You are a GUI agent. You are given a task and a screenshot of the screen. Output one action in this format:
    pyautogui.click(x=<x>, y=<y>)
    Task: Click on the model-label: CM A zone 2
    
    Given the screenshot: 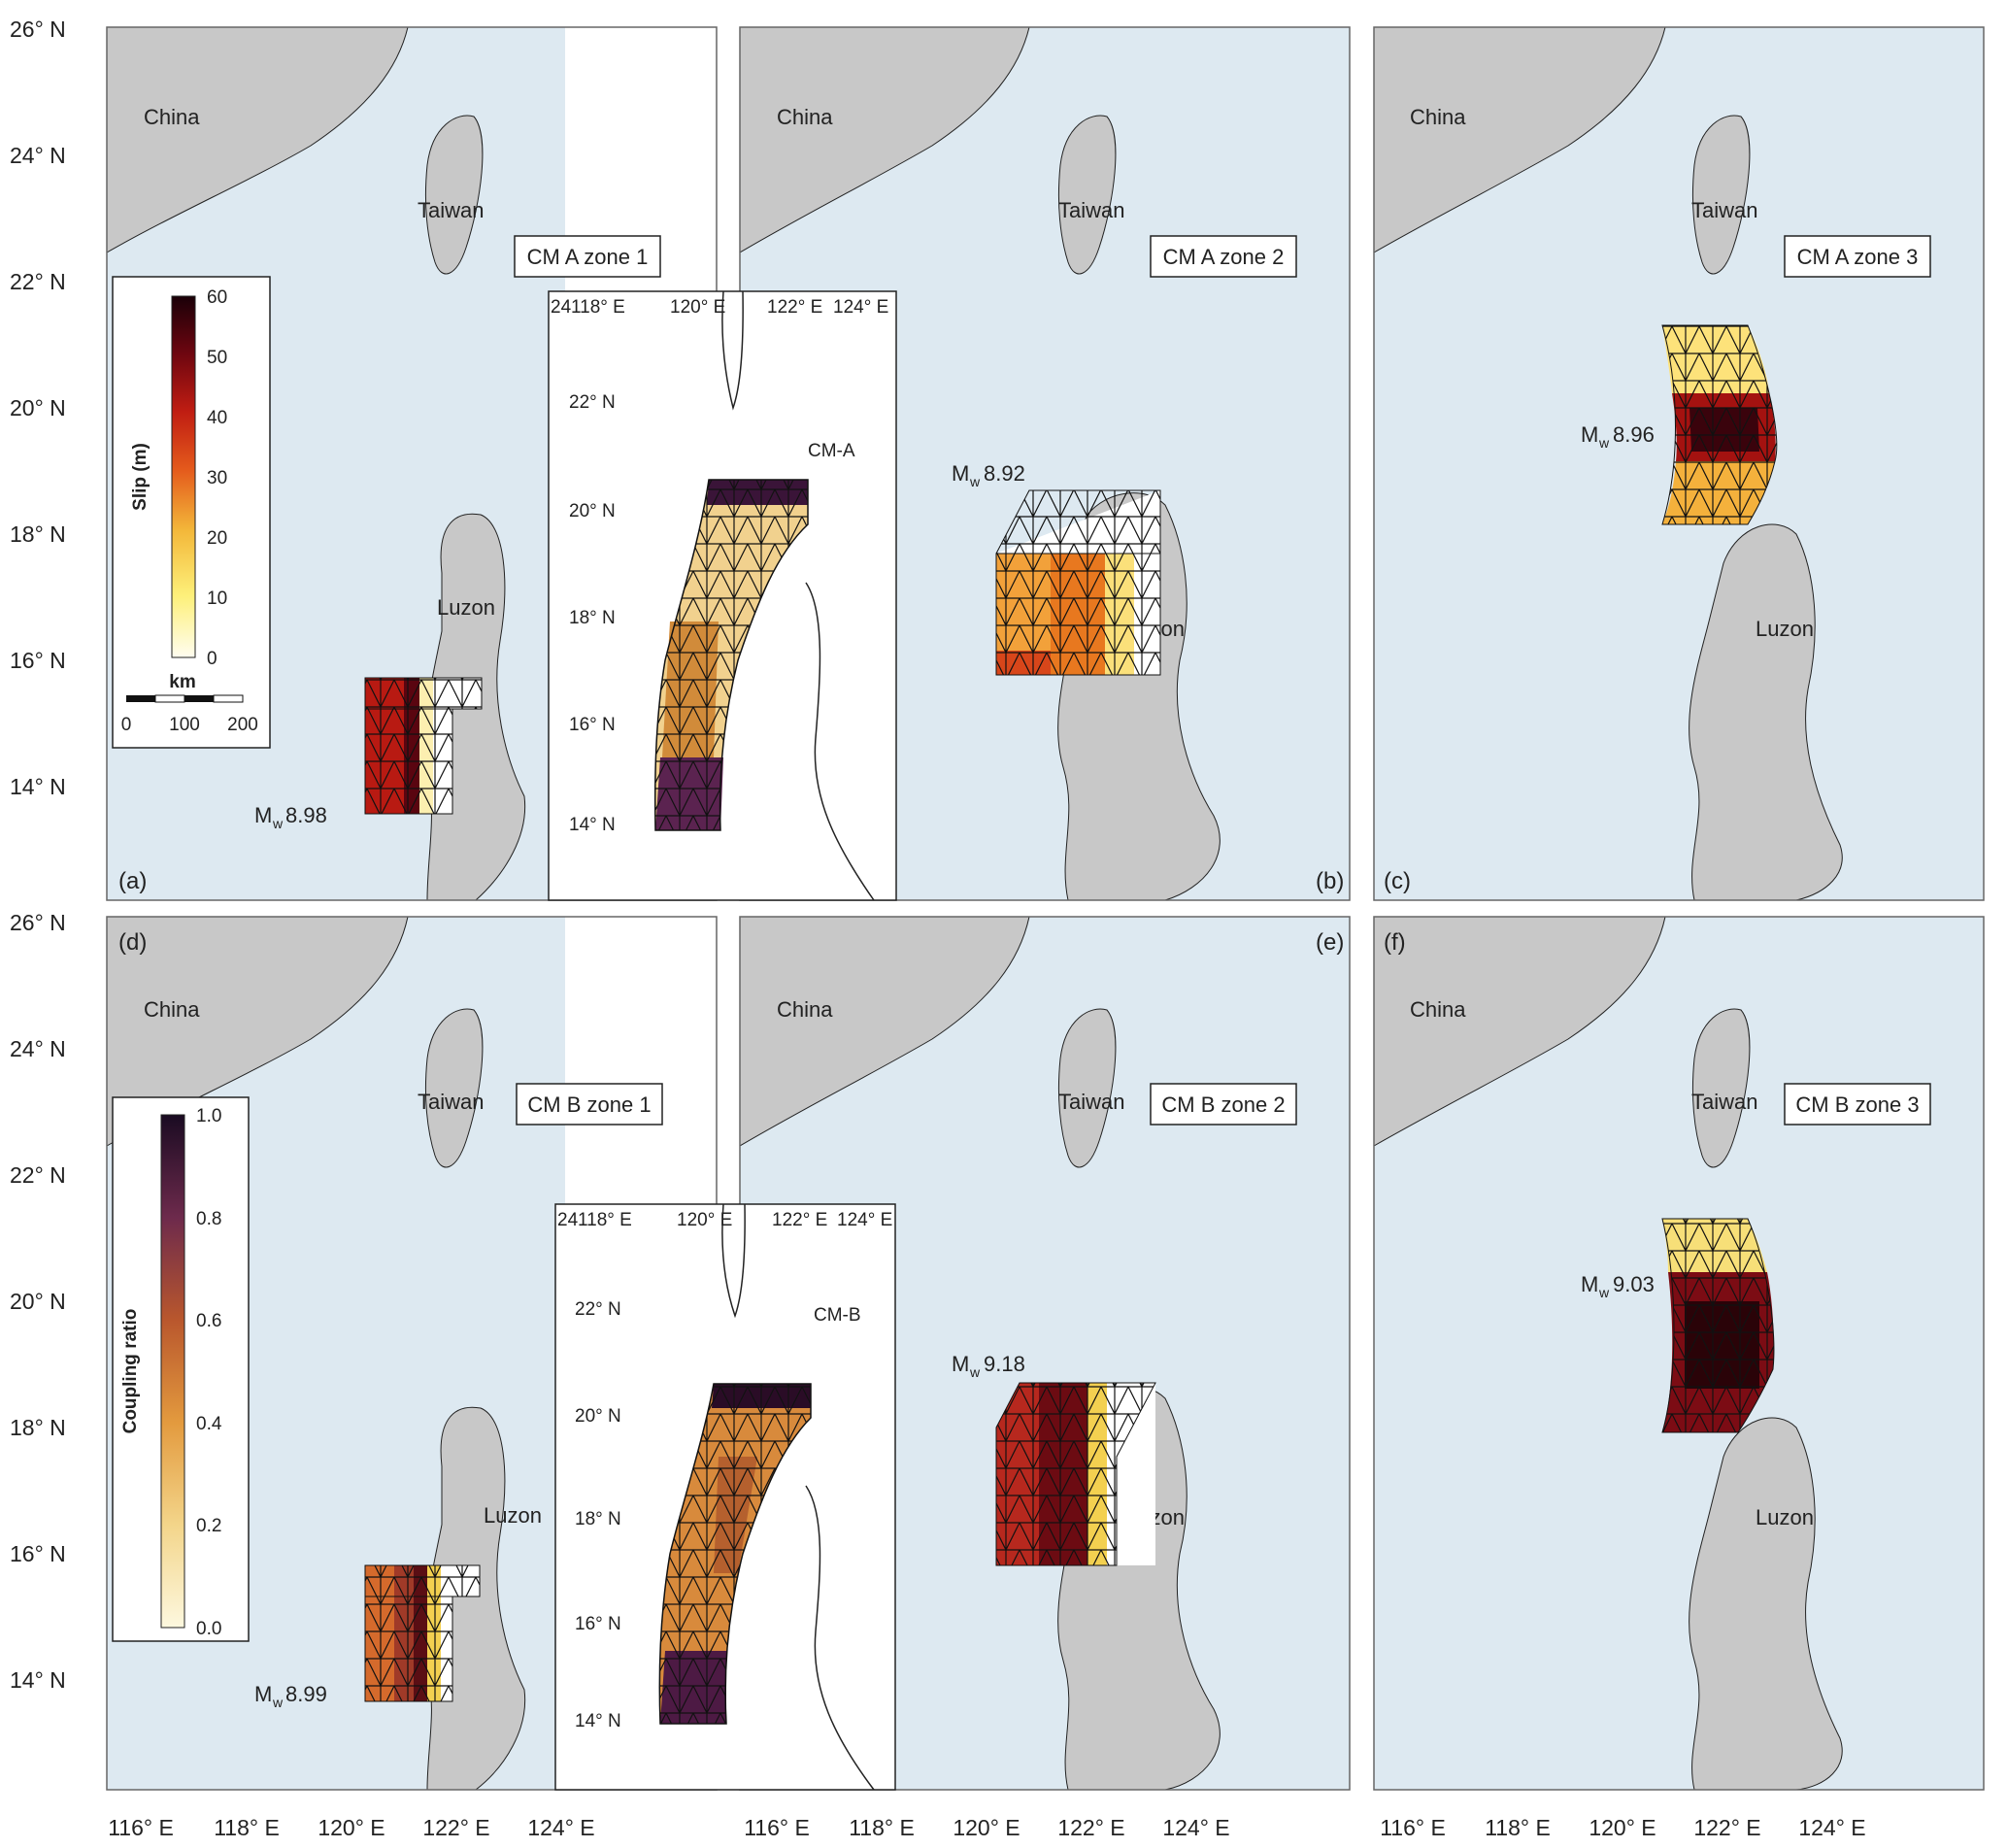 What is the action you would take?
    pyautogui.click(x=1224, y=257)
    